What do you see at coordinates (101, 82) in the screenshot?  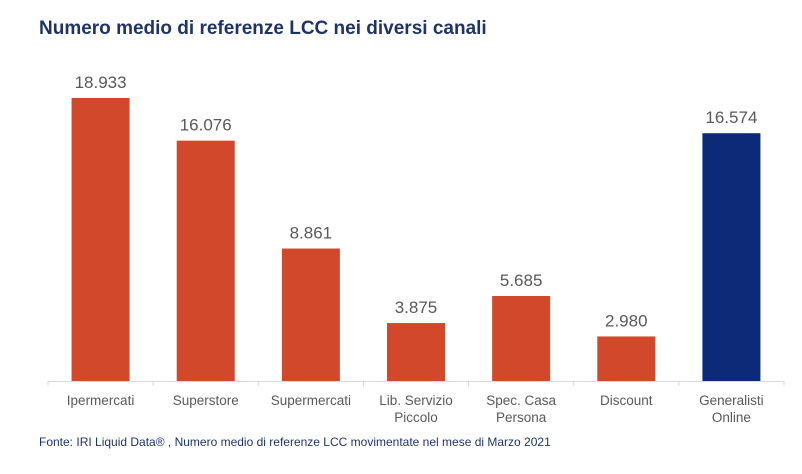 I see `data-label: 18.933` at bounding box center [101, 82].